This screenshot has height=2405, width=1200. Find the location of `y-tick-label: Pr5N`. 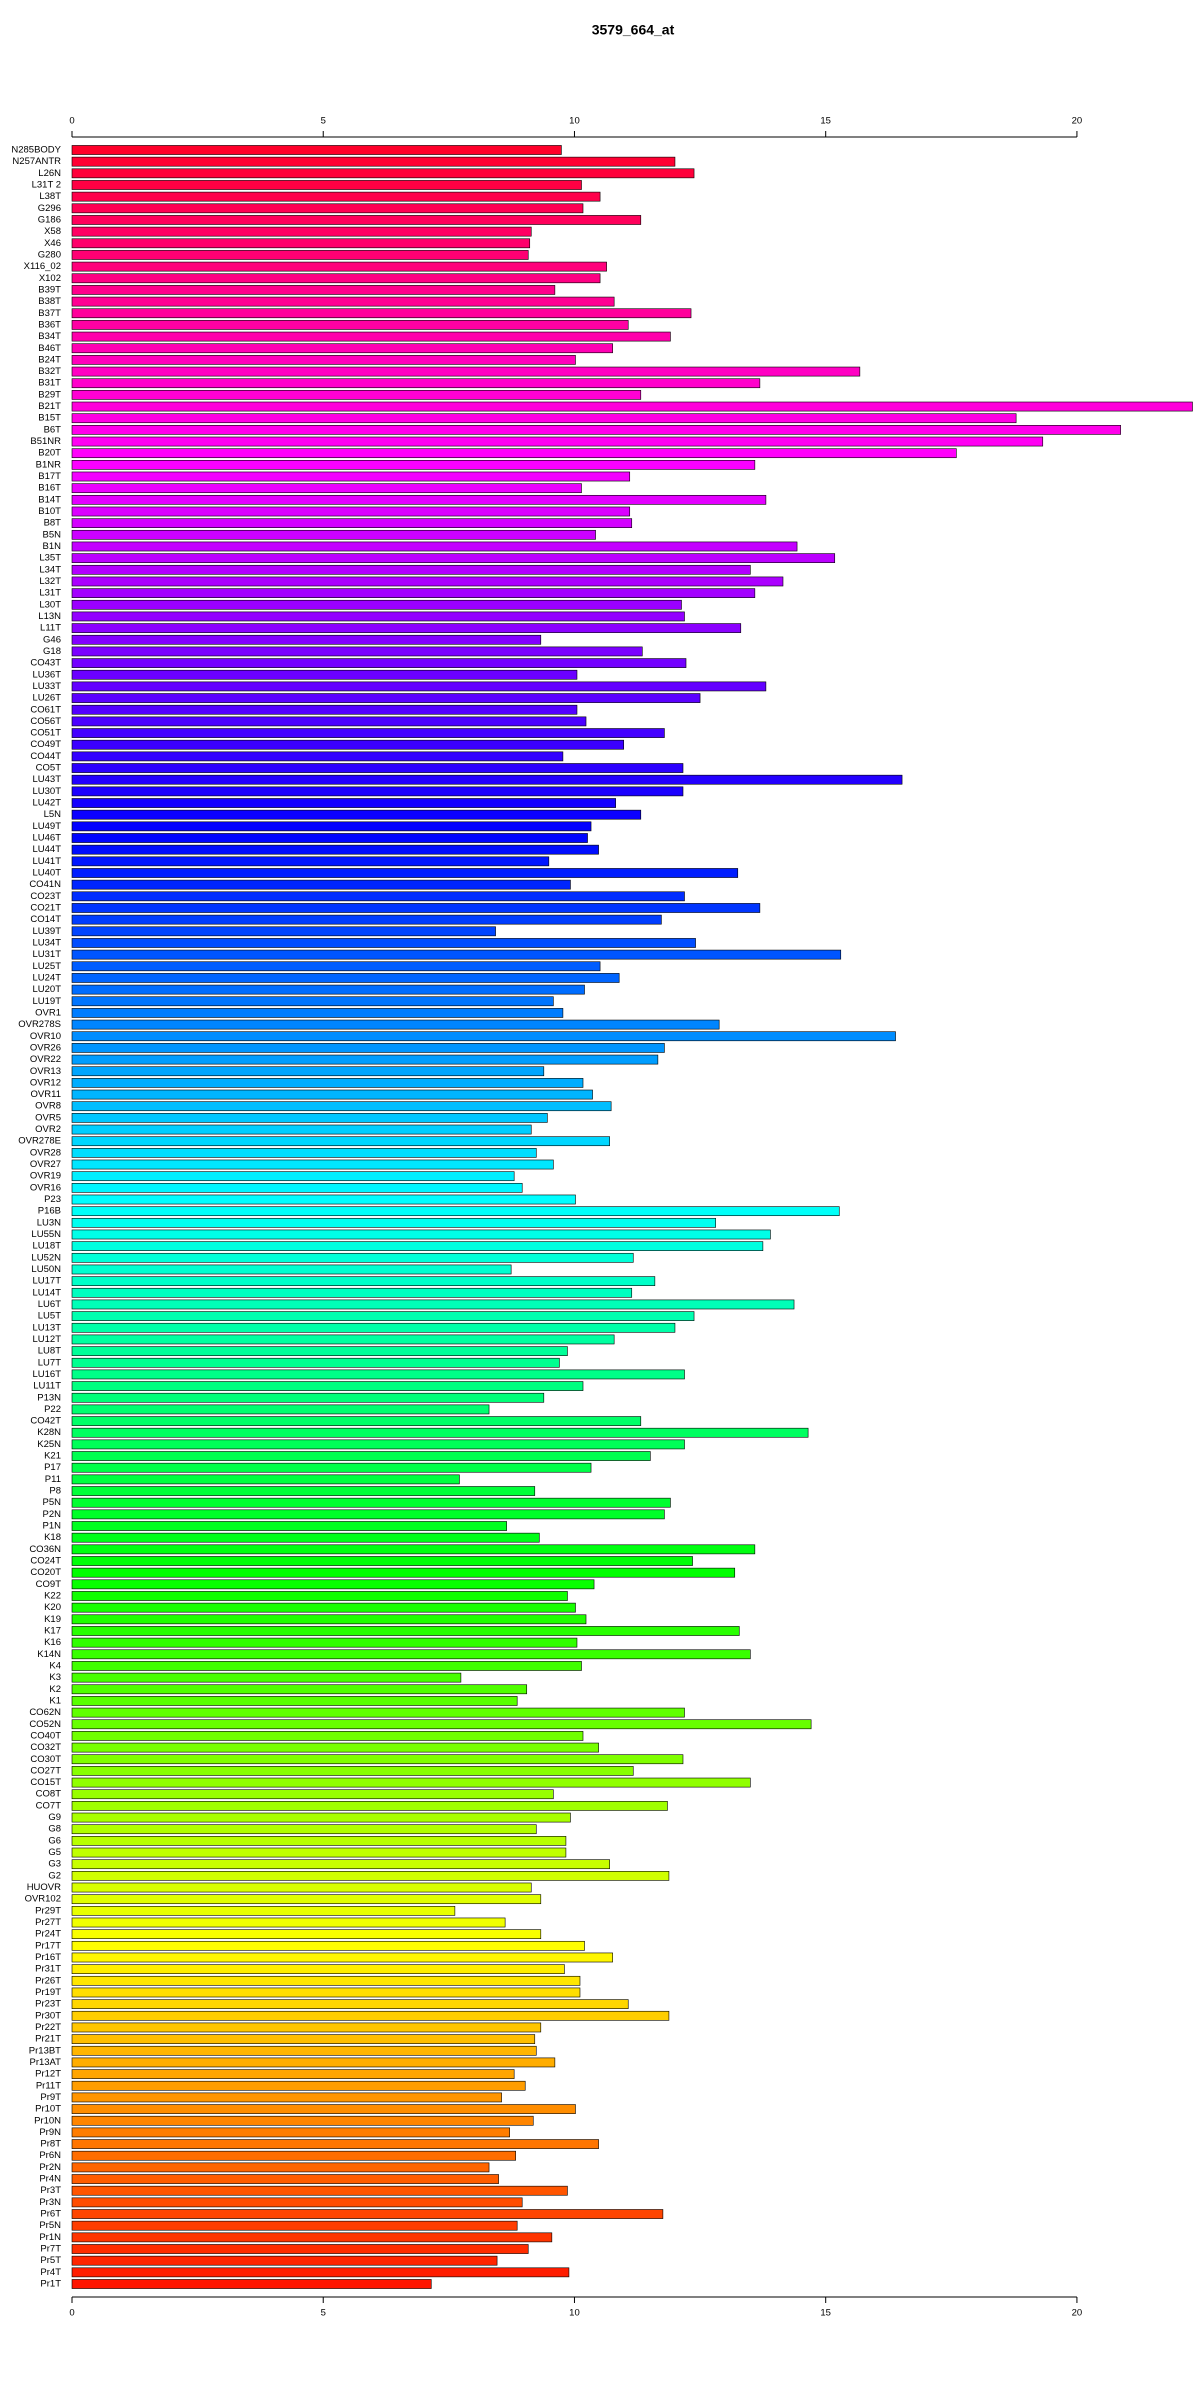

y-tick-label: Pr5N is located at coordinates (50, 2225).